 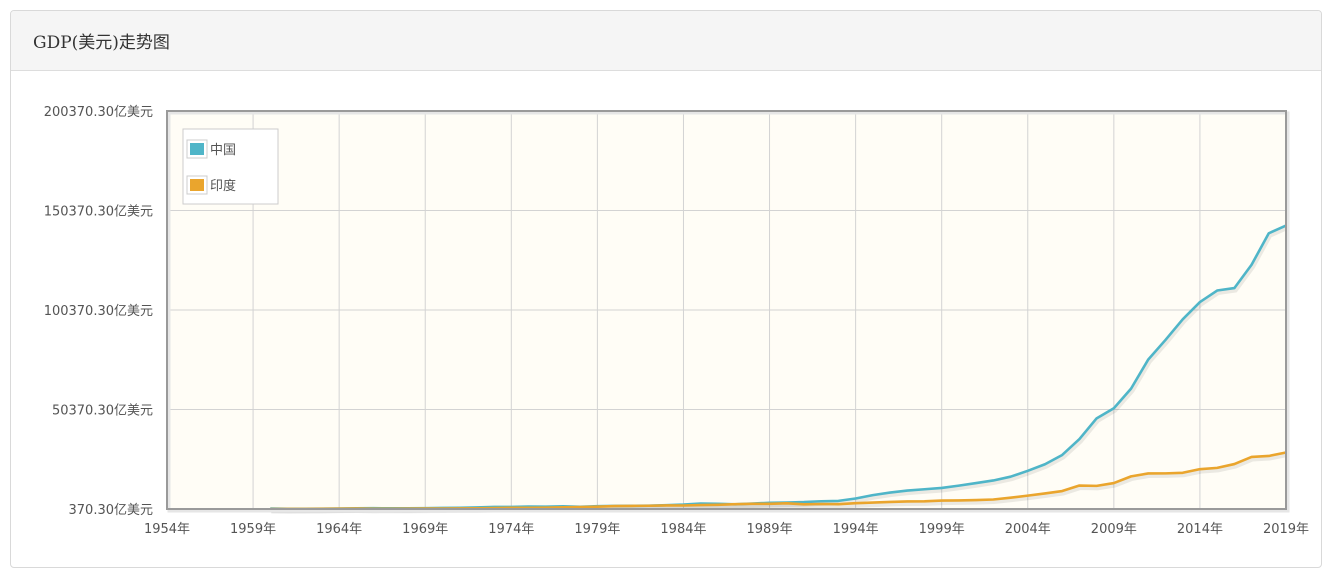 What do you see at coordinates (856, 529) in the screenshot?
I see `x-tick-label-8: 1994年` at bounding box center [856, 529].